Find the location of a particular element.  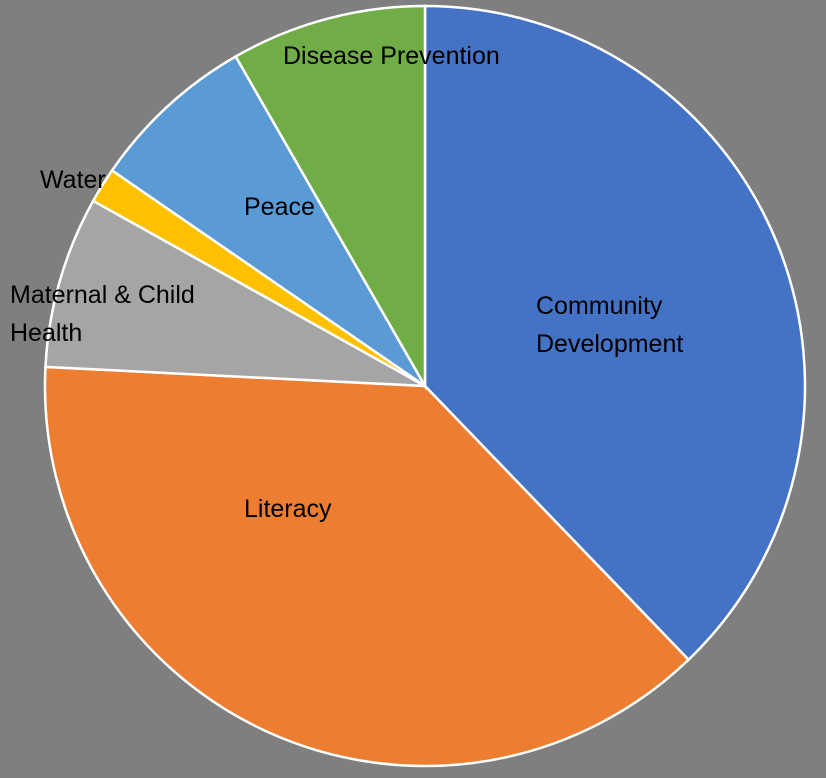

slice-label: Disease Prevention is located at coordinates (391, 56).